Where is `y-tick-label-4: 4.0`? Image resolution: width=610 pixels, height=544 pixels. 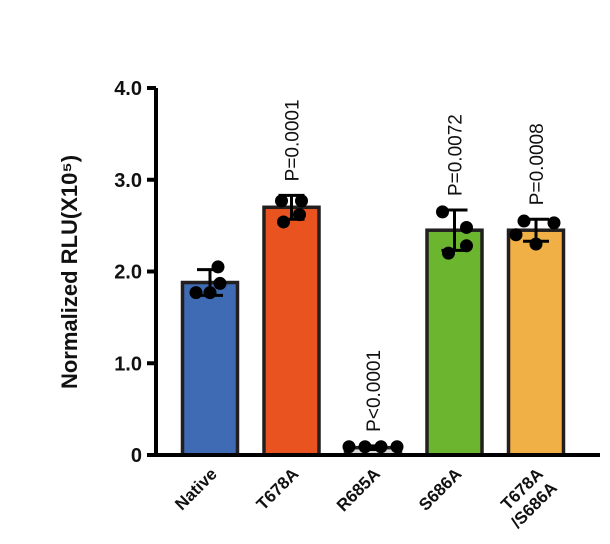 y-tick-label-4: 4.0 is located at coordinates (128, 89).